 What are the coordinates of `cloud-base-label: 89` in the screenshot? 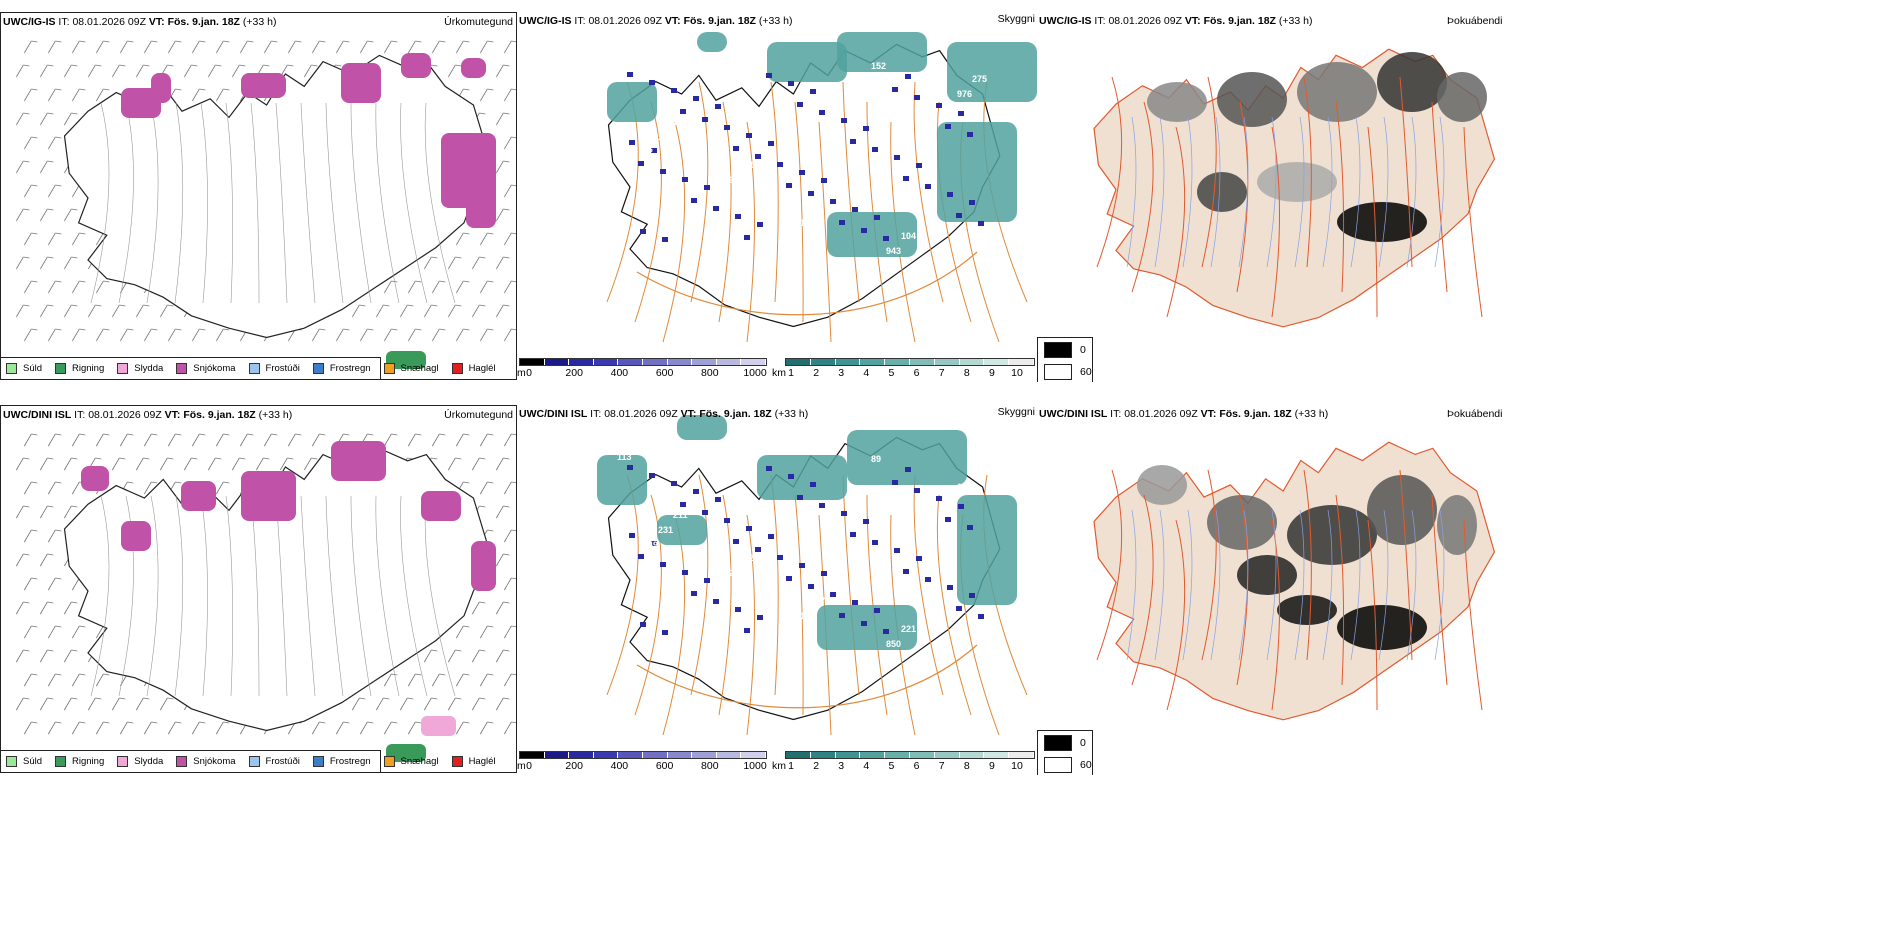 It's located at (876, 459).